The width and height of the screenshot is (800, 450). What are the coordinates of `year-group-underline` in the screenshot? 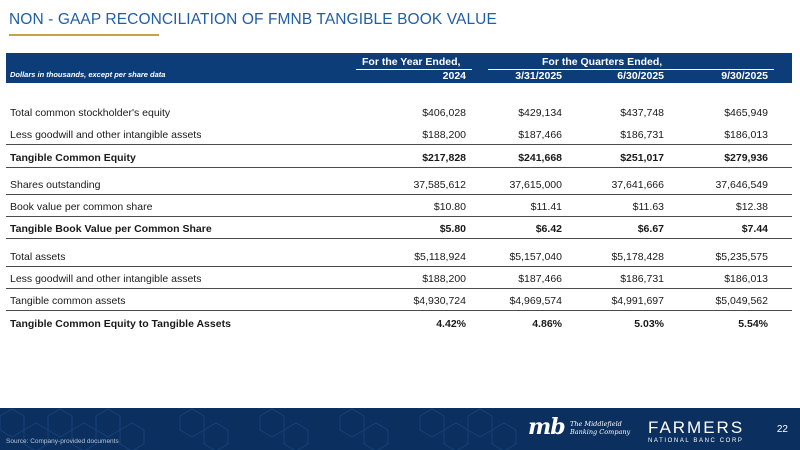 It's located at (414, 69).